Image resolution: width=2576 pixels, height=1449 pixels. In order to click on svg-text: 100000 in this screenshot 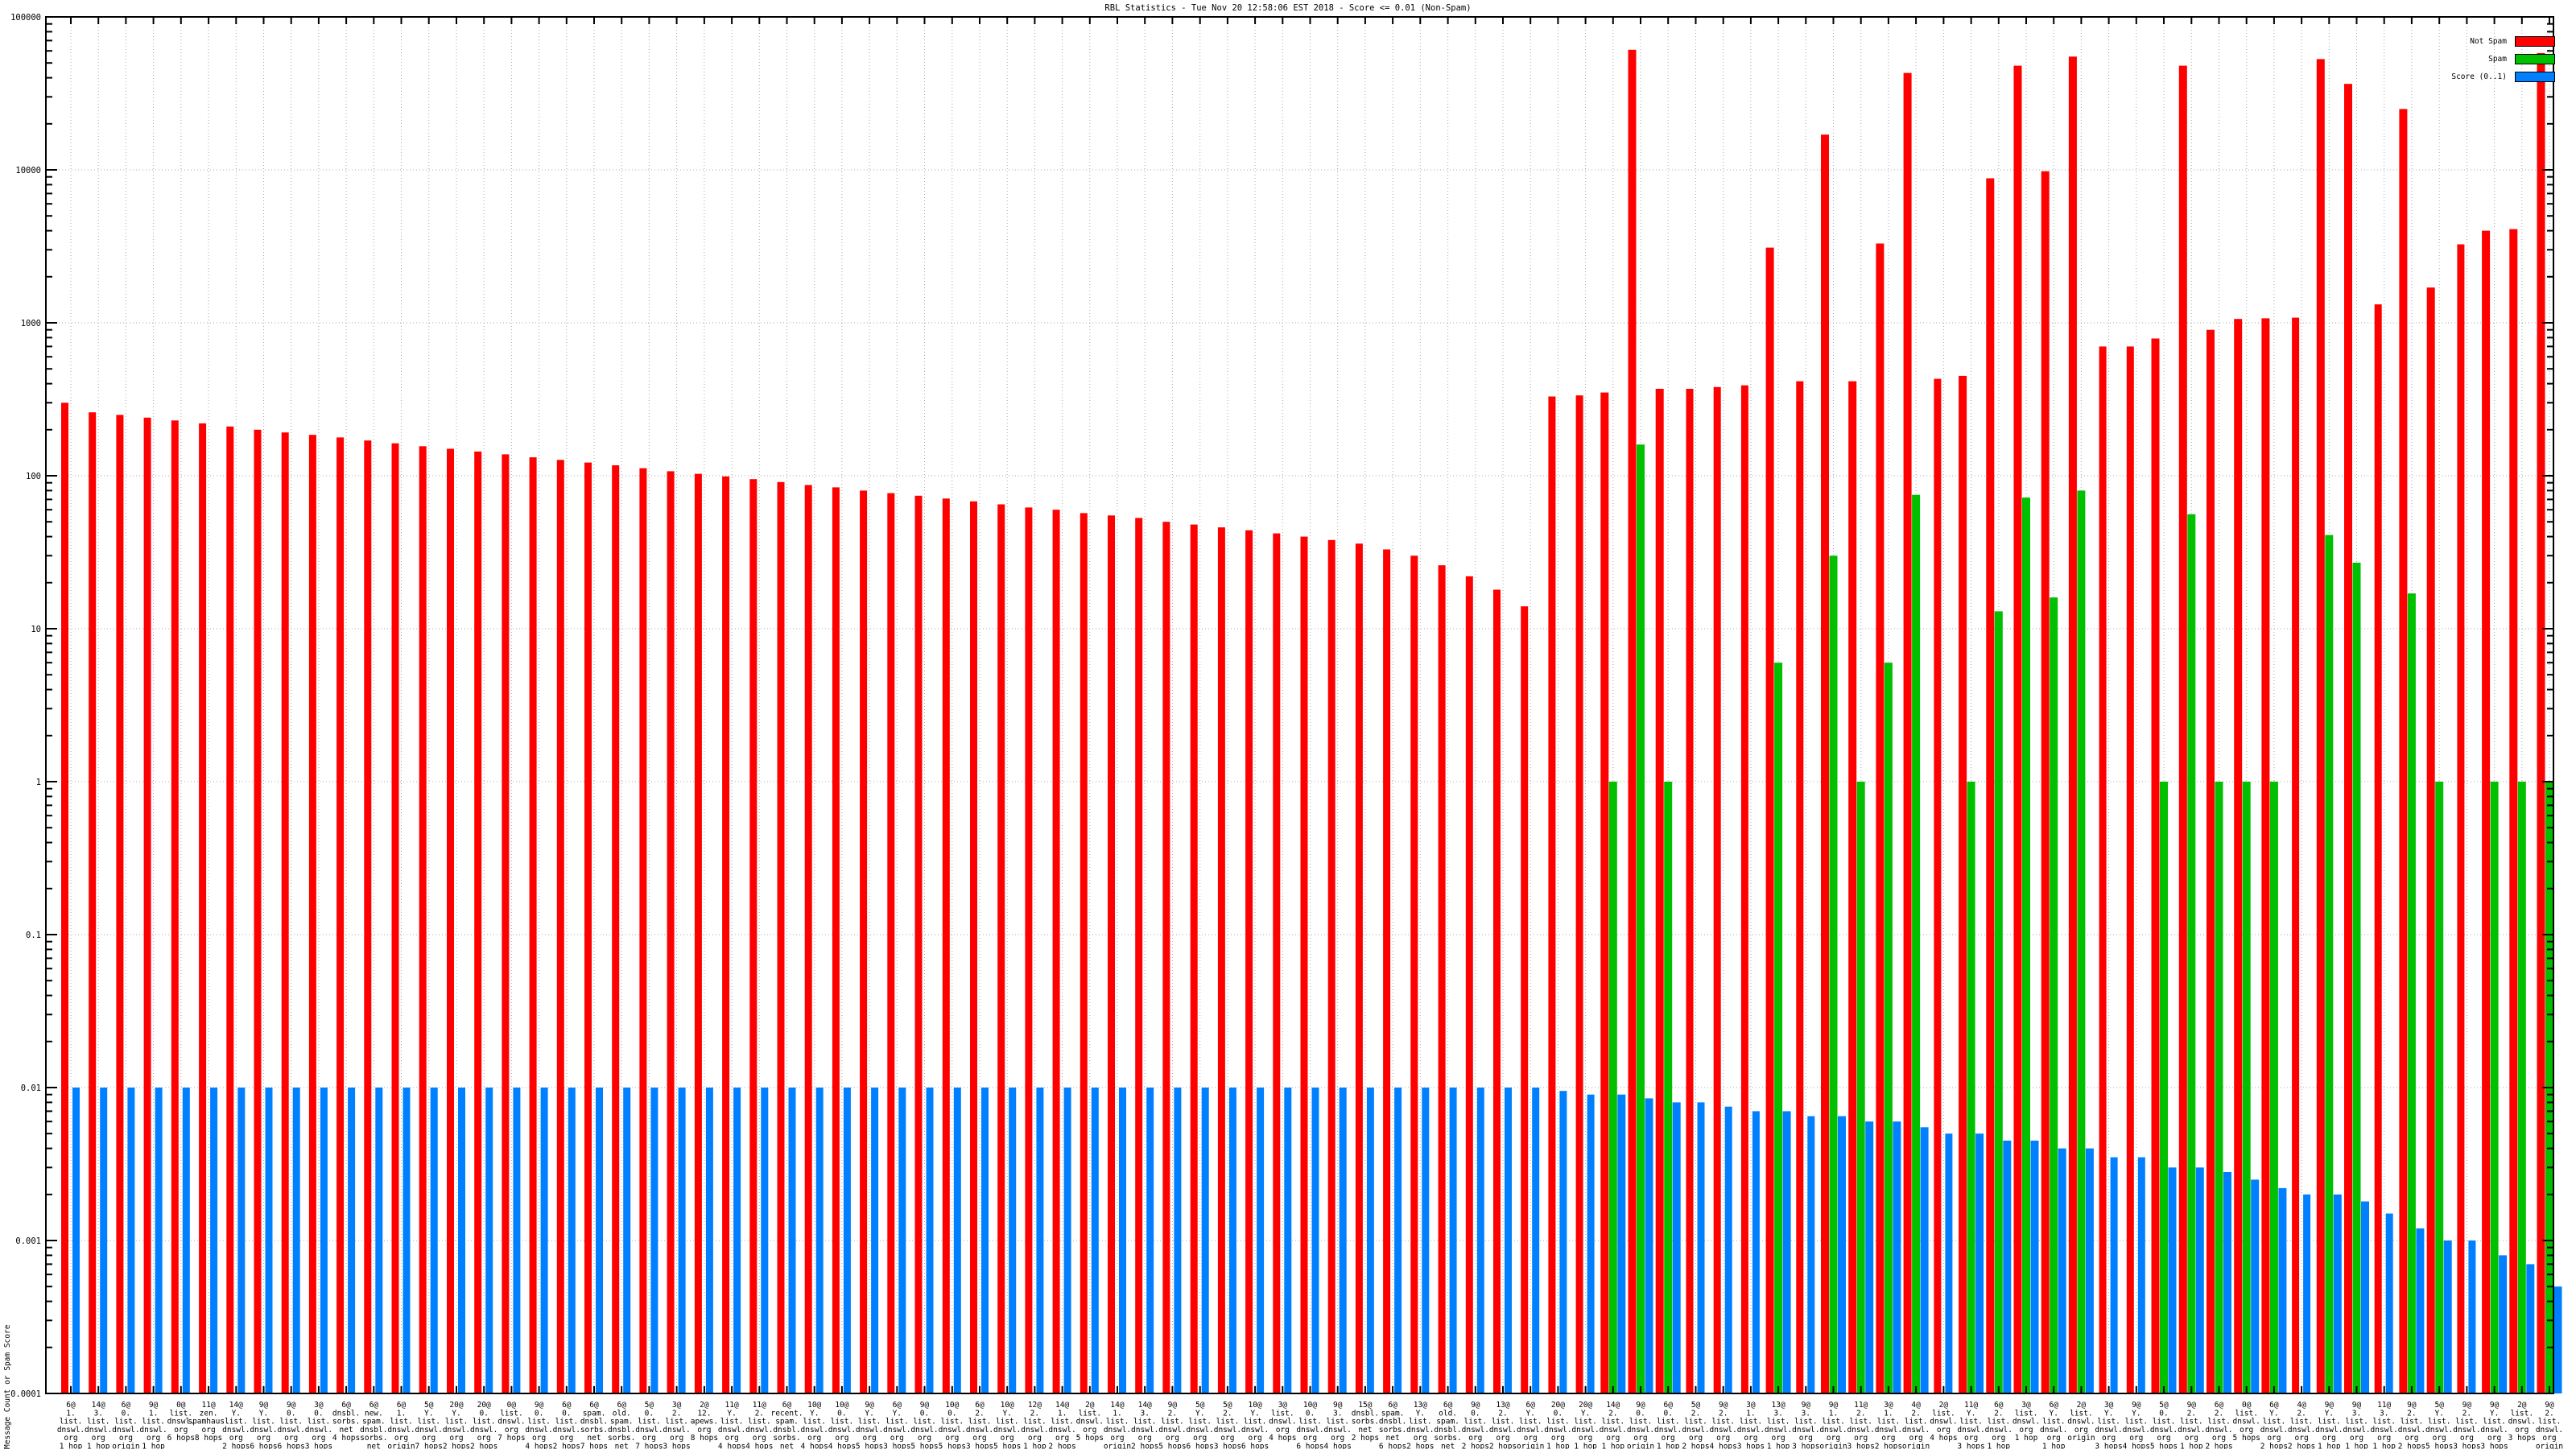, I will do `click(25, 18)`.